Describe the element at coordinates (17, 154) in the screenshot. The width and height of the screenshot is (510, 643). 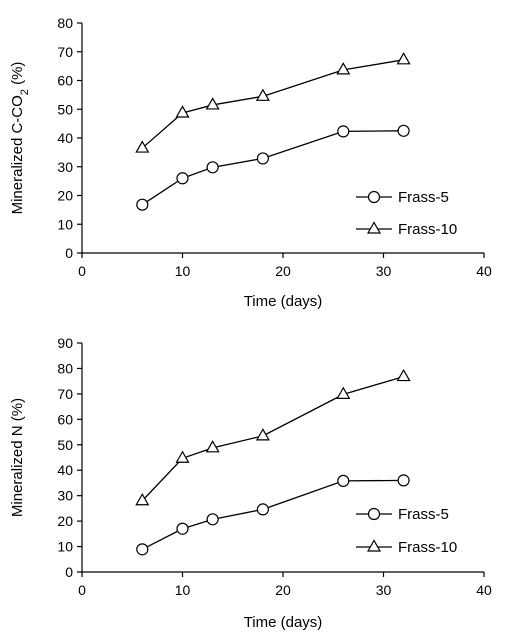
I see `y-axis-label-main: Mineralized C-CO` at that location.